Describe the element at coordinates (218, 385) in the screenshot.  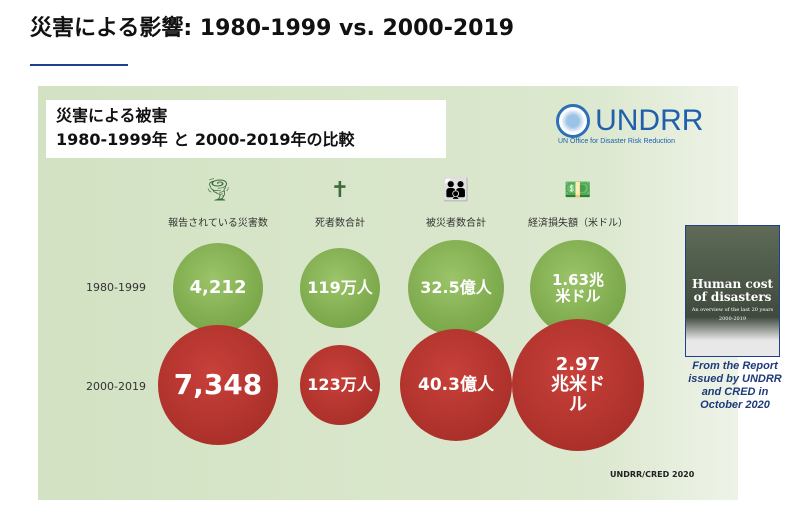
I see `bubble-disasters-2000: 7,348` at that location.